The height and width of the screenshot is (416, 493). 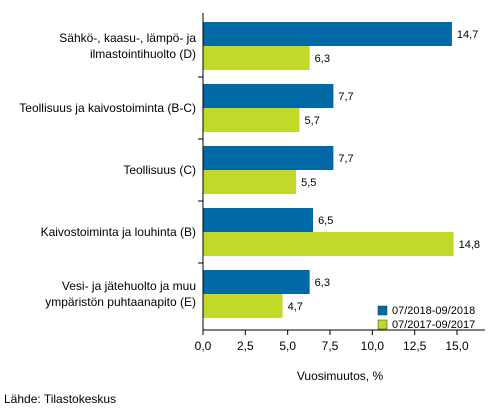 I want to click on legend-label: 07/2018-09/2018, so click(x=433, y=311).